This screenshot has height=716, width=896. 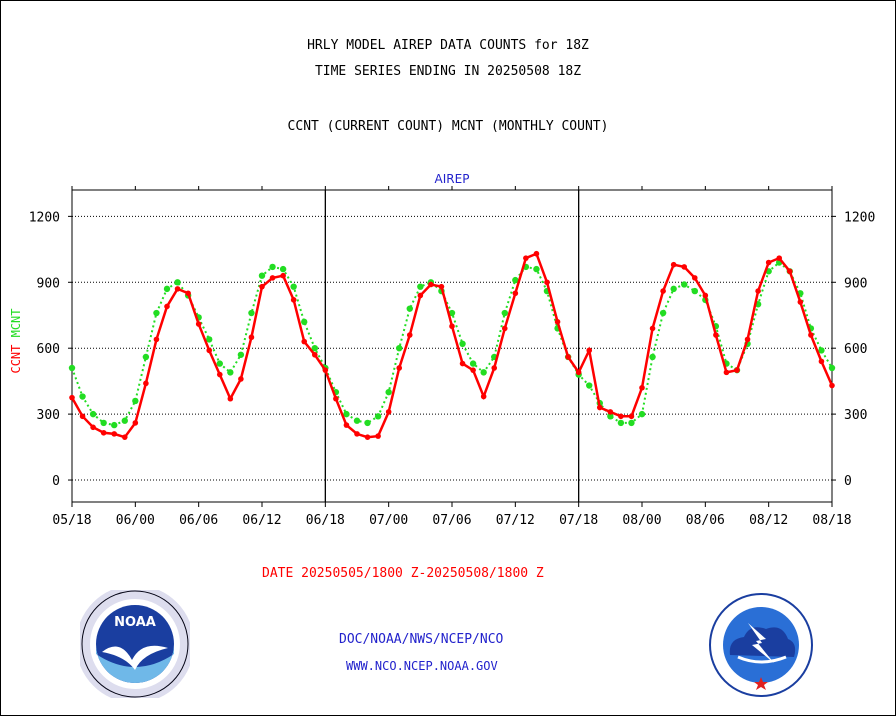 What do you see at coordinates (135, 644) in the screenshot?
I see `noaa-seal-icon: NOAA` at bounding box center [135, 644].